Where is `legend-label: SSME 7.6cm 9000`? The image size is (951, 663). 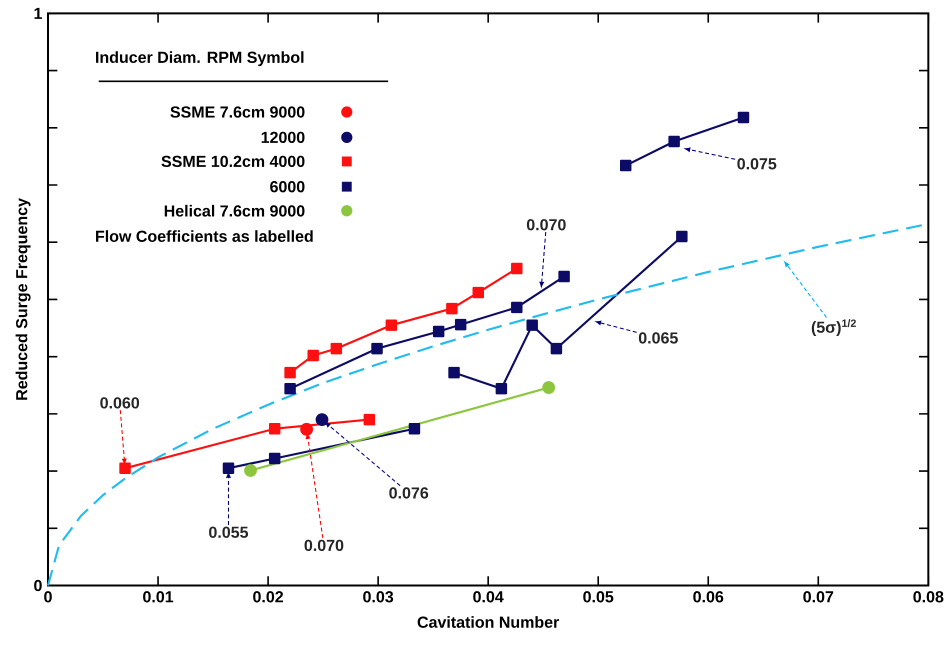 legend-label: SSME 7.6cm 9000 is located at coordinates (237, 112).